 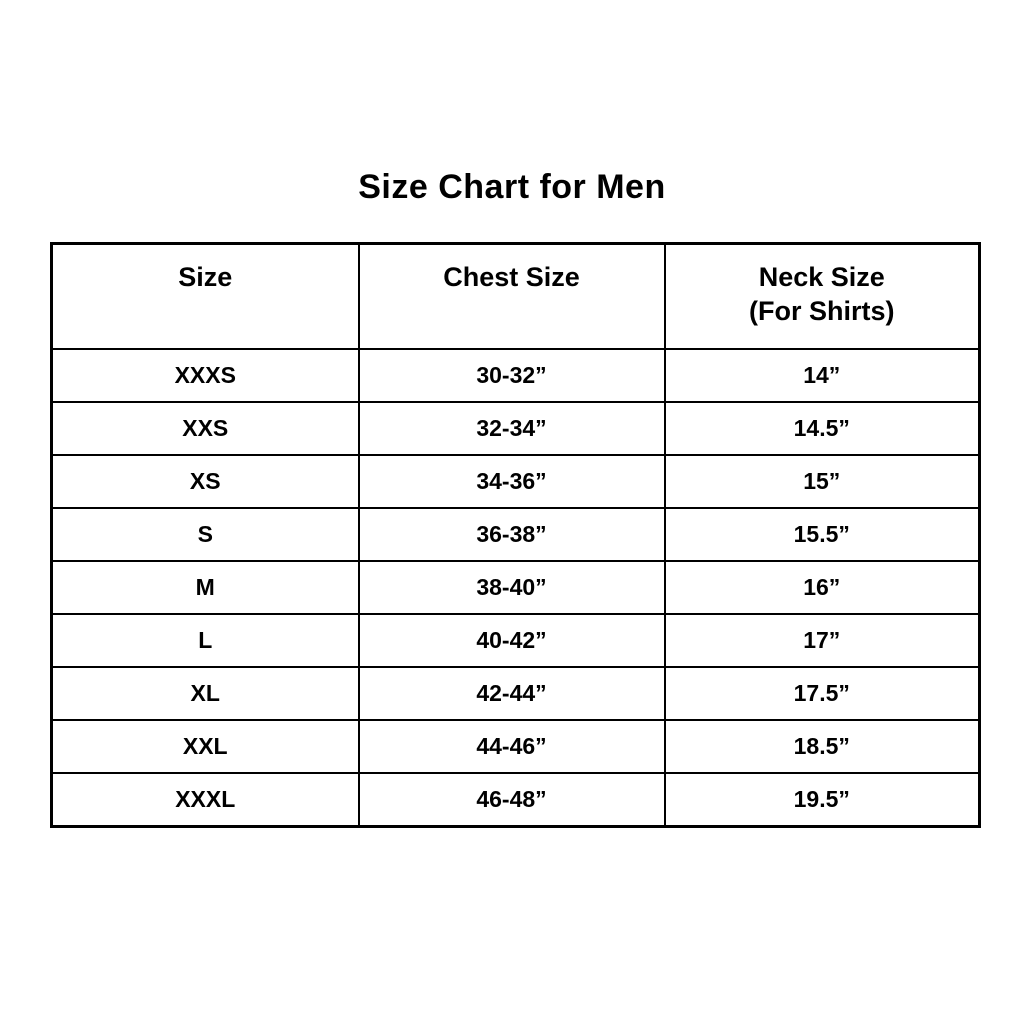 I want to click on cell-size: XXXL, so click(x=205, y=800).